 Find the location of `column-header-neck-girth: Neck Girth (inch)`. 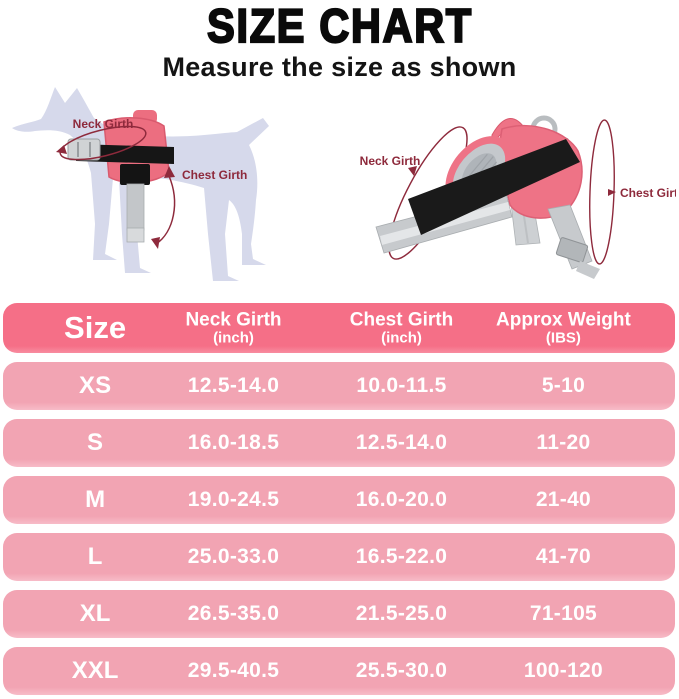

column-header-neck-girth: Neck Girth (inch) is located at coordinates (233, 328).